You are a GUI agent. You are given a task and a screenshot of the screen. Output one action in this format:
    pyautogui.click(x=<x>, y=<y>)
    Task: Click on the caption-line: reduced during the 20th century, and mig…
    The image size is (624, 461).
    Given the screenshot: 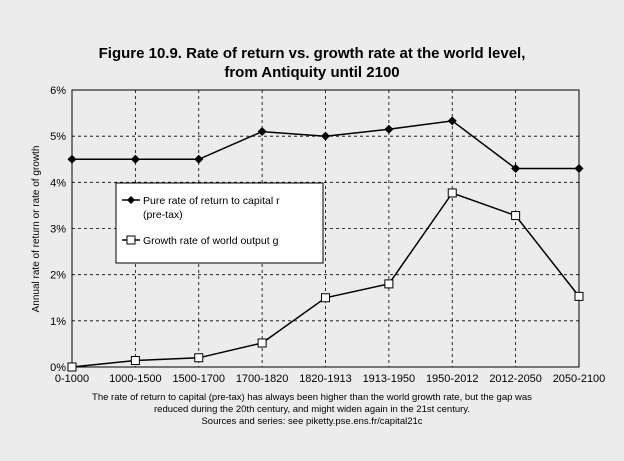 What is the action you would take?
    pyautogui.click(x=312, y=409)
    